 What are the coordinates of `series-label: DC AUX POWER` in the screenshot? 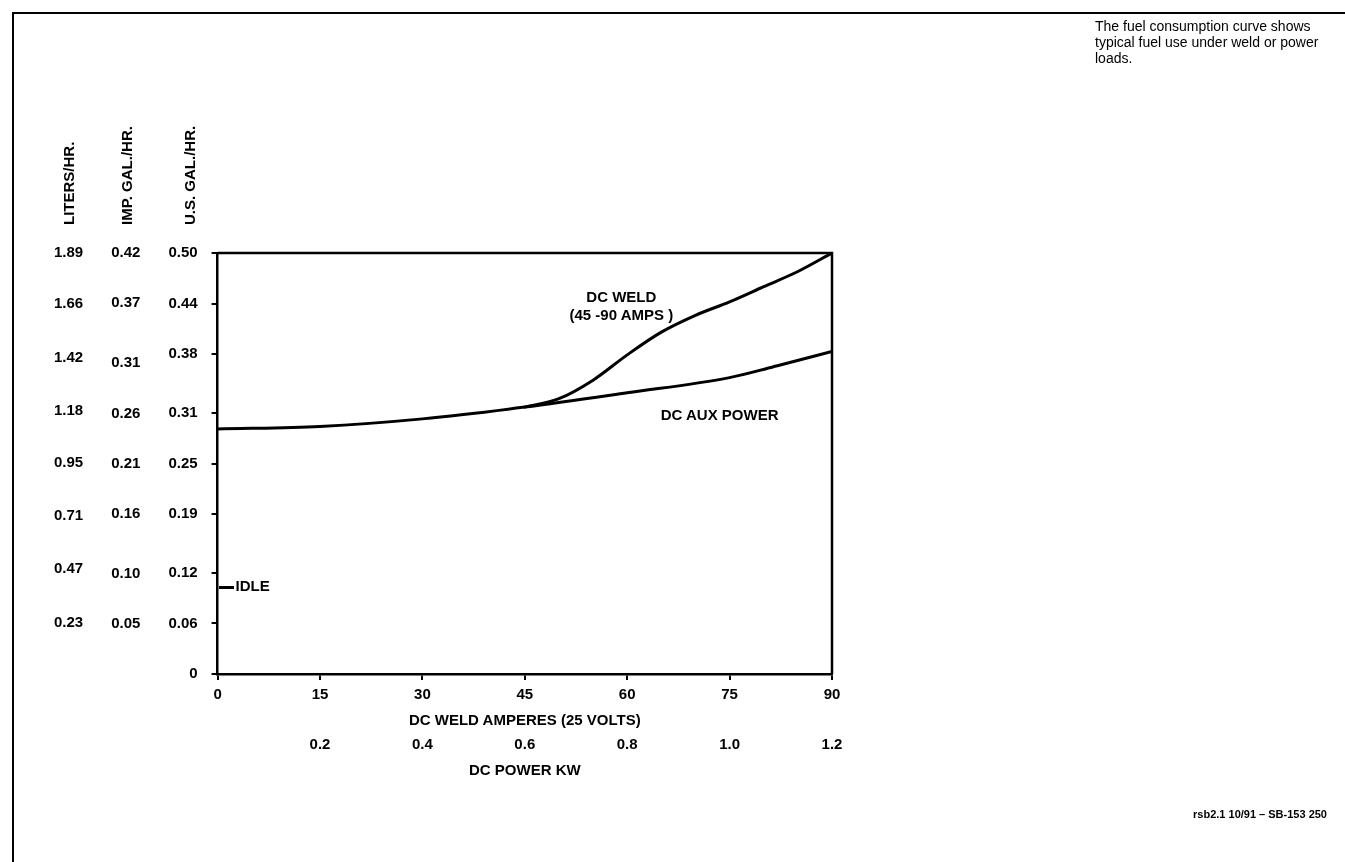 It's located at (719, 414).